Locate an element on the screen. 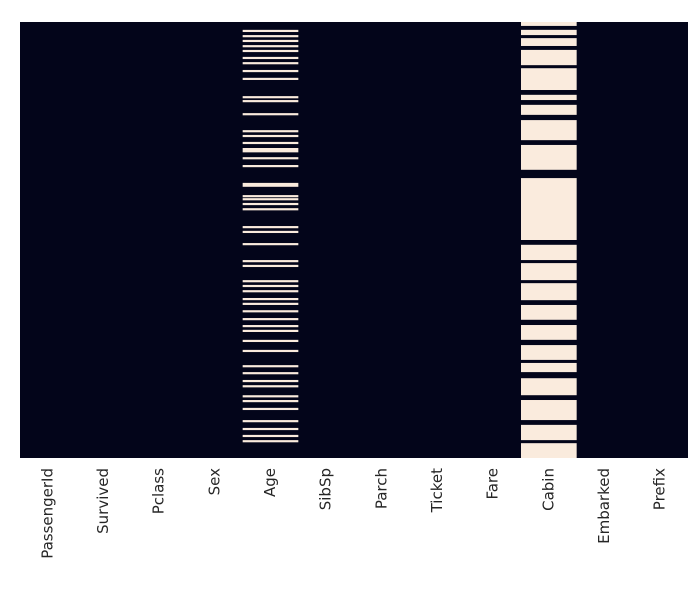 This screenshot has height=608, width=698. x-tick-label: Survived is located at coordinates (103, 501).